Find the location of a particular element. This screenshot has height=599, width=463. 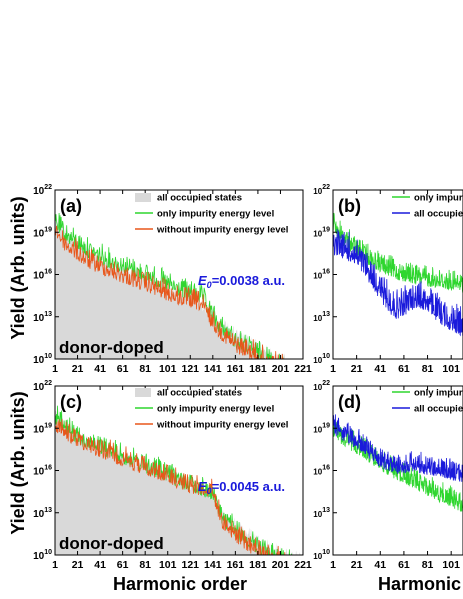

x-tick-label-c: 201 is located at coordinates (281, 565).